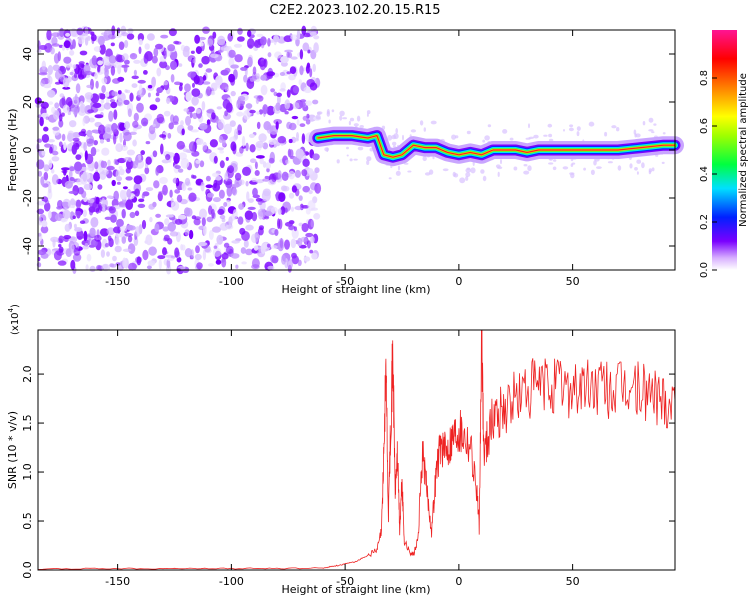 The height and width of the screenshot is (600, 750). What do you see at coordinates (708, 174) in the screenshot?
I see `colorbar-ticks: 0.0 0.2 0.4 0.6 0.8` at bounding box center [708, 174].